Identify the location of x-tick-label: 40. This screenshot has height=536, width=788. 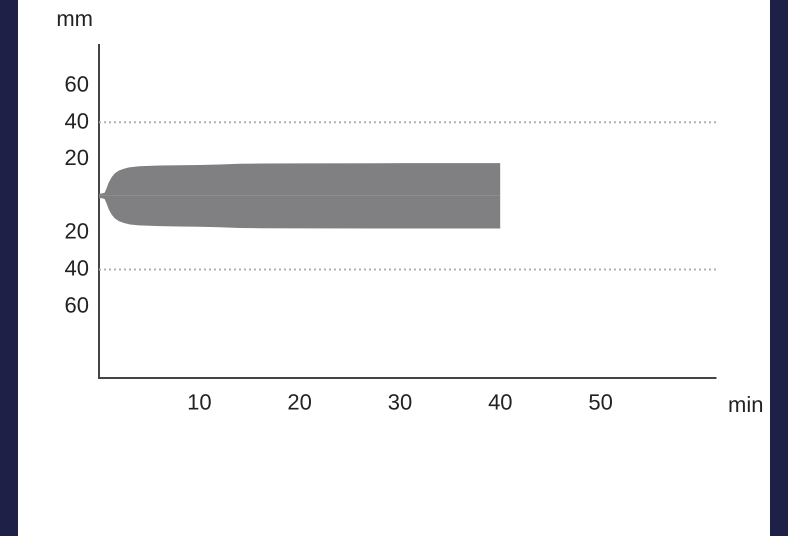
(500, 401).